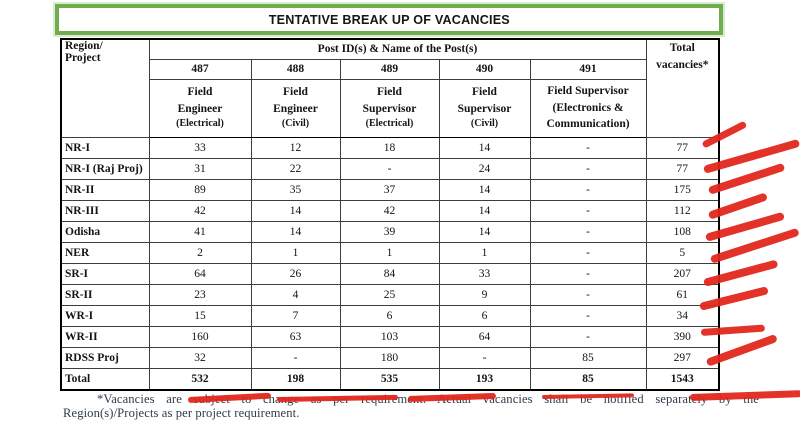  I want to click on value-cell: 2, so click(200, 252).